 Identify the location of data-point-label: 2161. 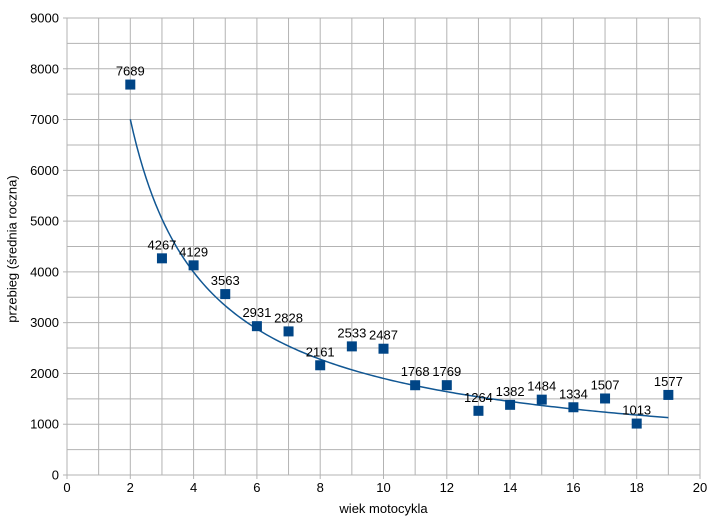
(320, 351).